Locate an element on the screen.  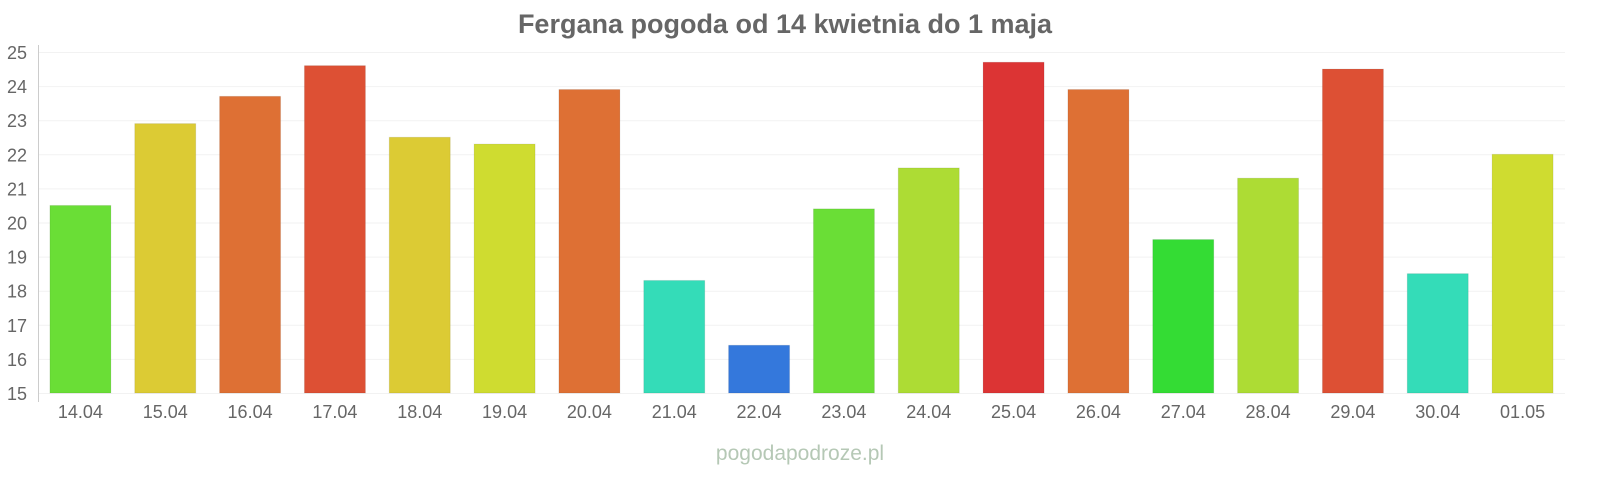
bar-24.04 is located at coordinates (928, 280).